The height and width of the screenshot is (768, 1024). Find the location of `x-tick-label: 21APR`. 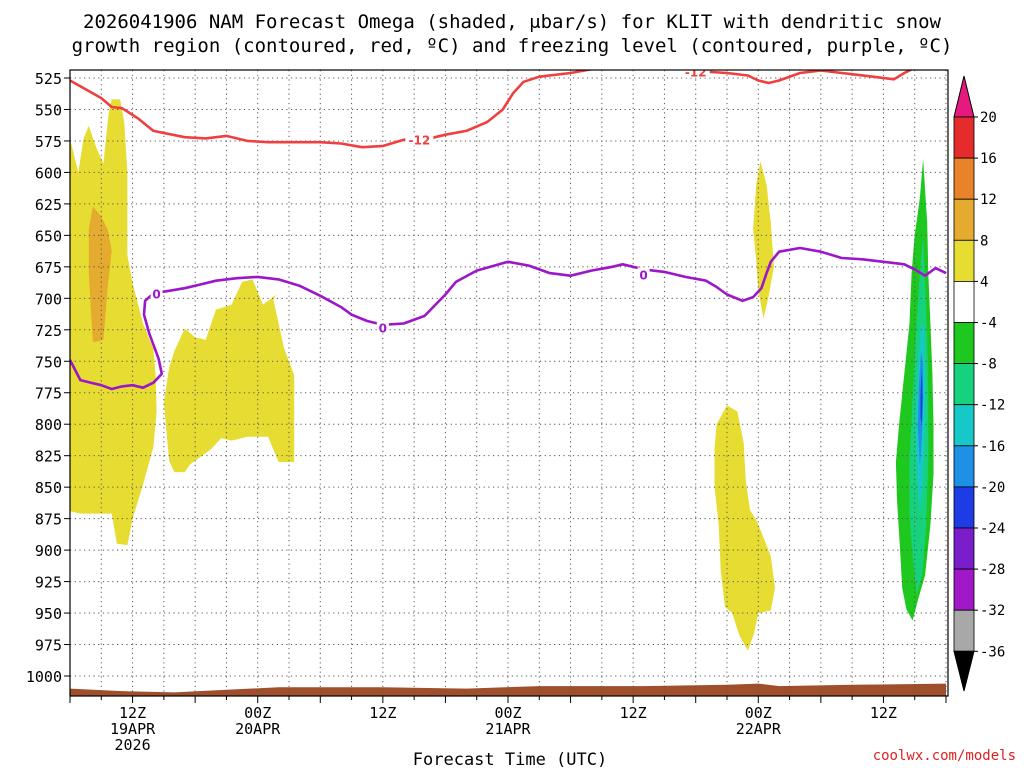

x-tick-label: 21APR is located at coordinates (508, 729).